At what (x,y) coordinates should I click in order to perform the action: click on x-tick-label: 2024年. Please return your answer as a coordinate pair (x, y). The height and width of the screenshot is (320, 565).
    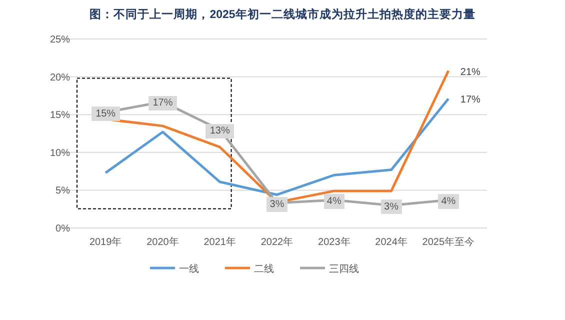
    Looking at the image, I should click on (391, 242).